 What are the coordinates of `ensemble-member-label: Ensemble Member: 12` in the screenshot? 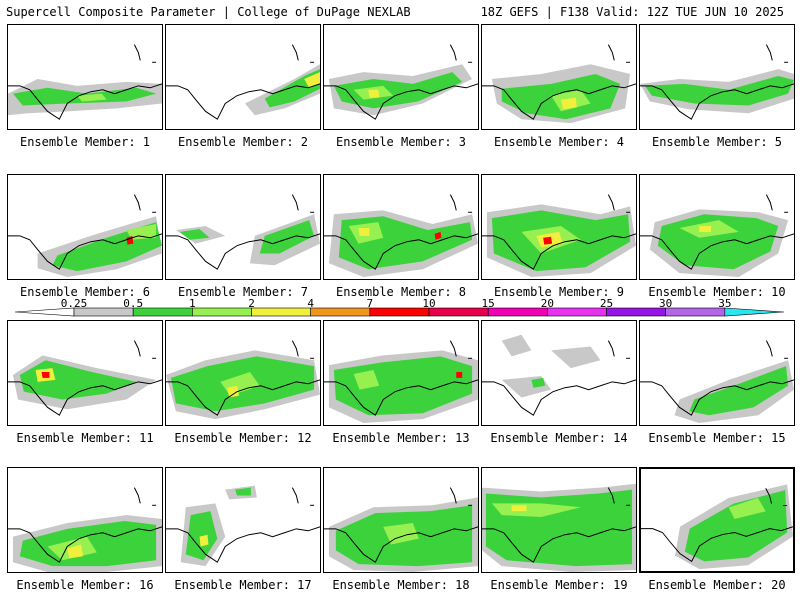 It's located at (243, 438).